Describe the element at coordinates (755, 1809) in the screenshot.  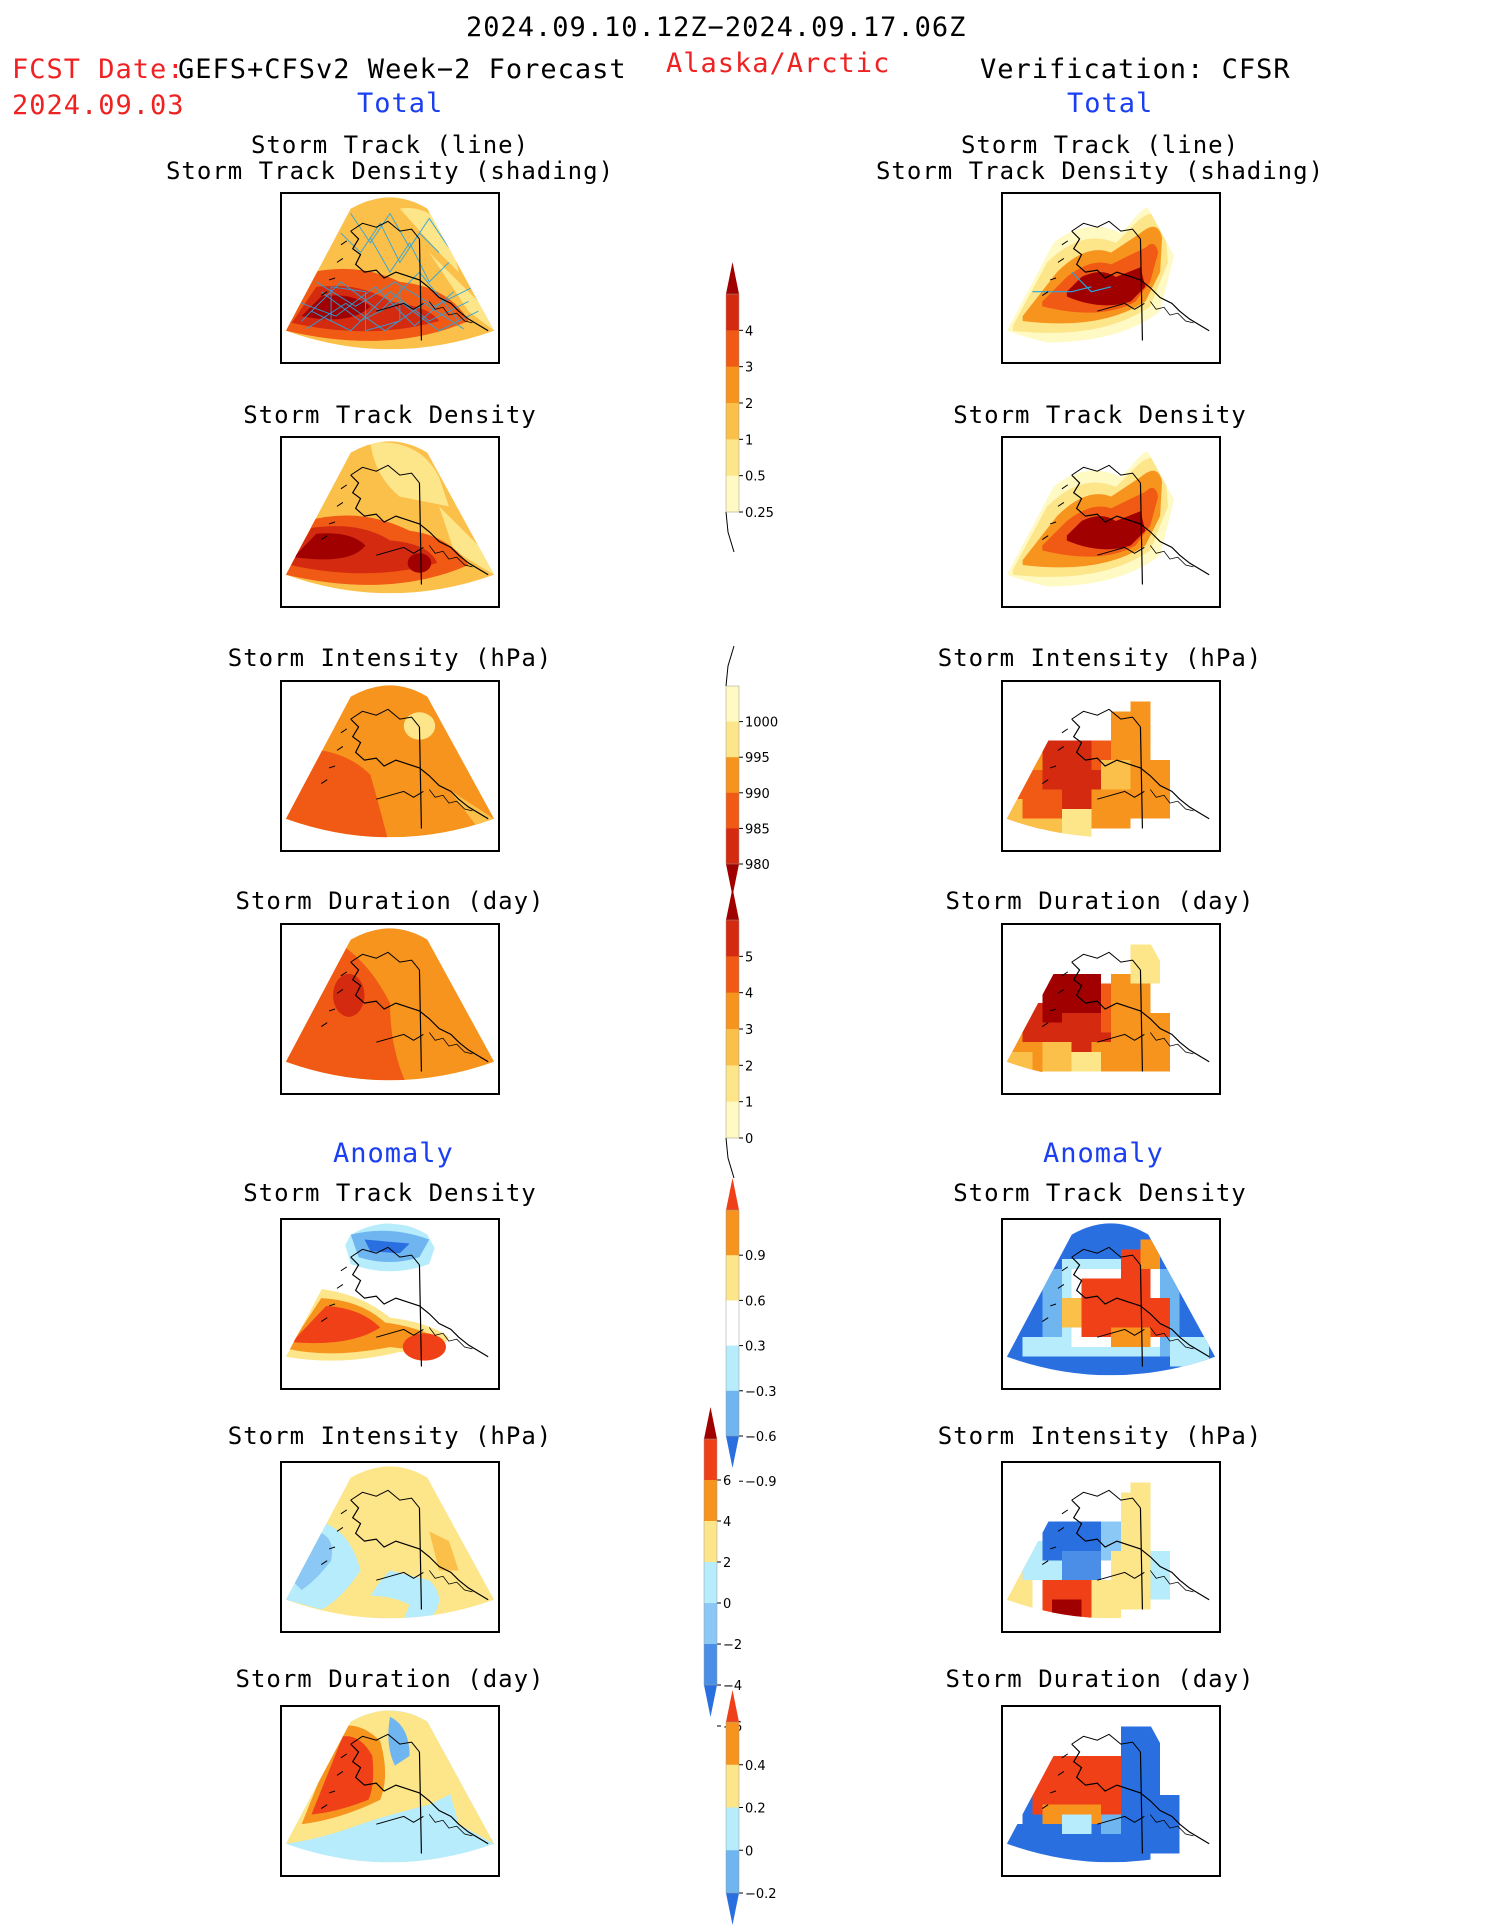
I see `duration_anom-tick-label: 0.2` at that location.